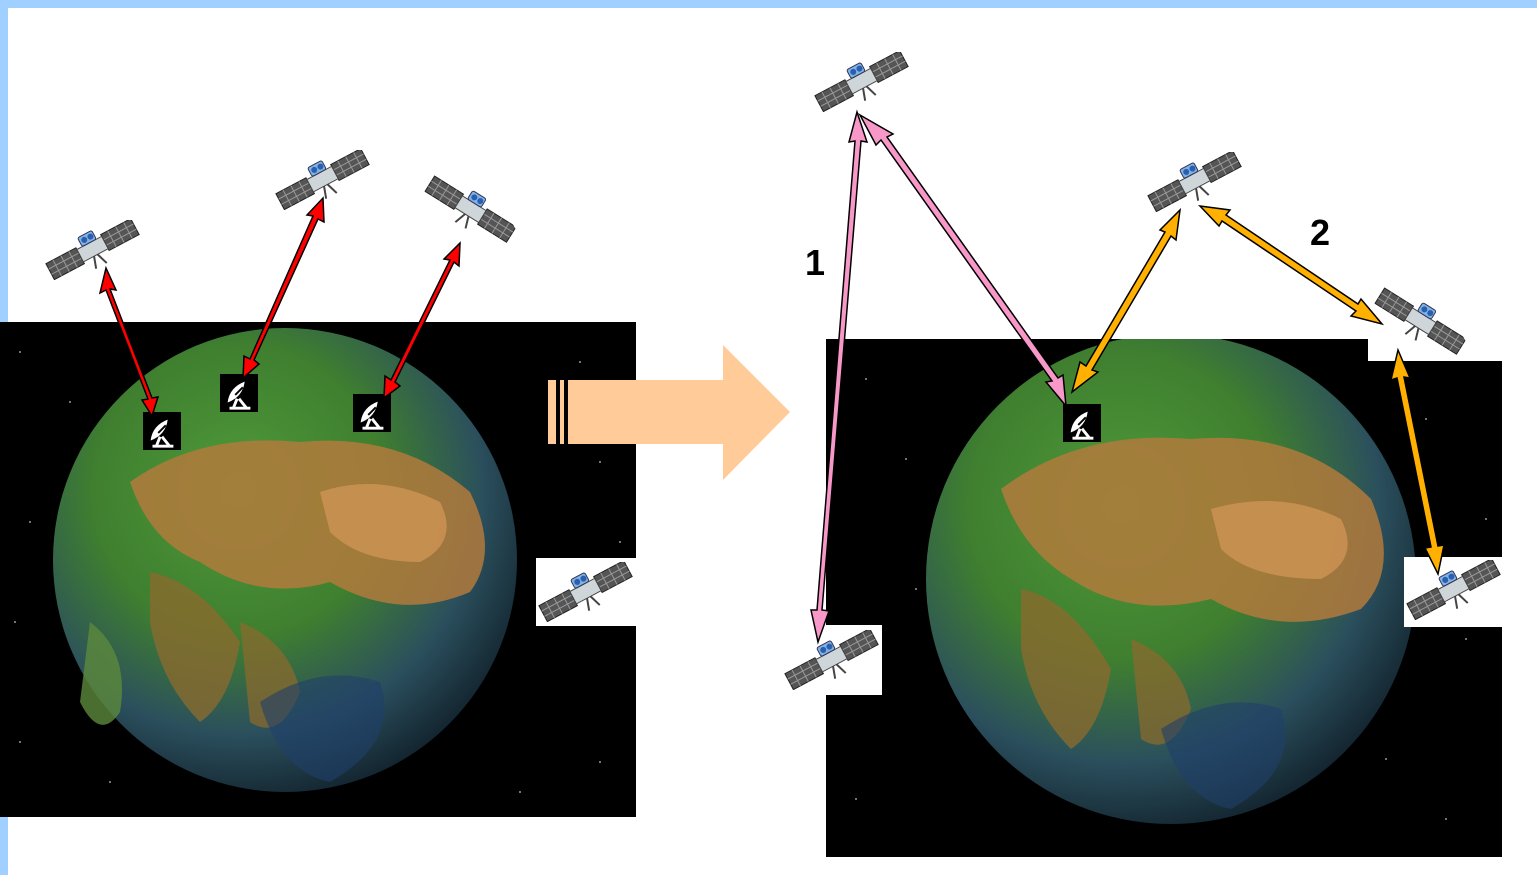 The image size is (1537, 875). I want to click on direct-link-arrows, so click(279, 307).